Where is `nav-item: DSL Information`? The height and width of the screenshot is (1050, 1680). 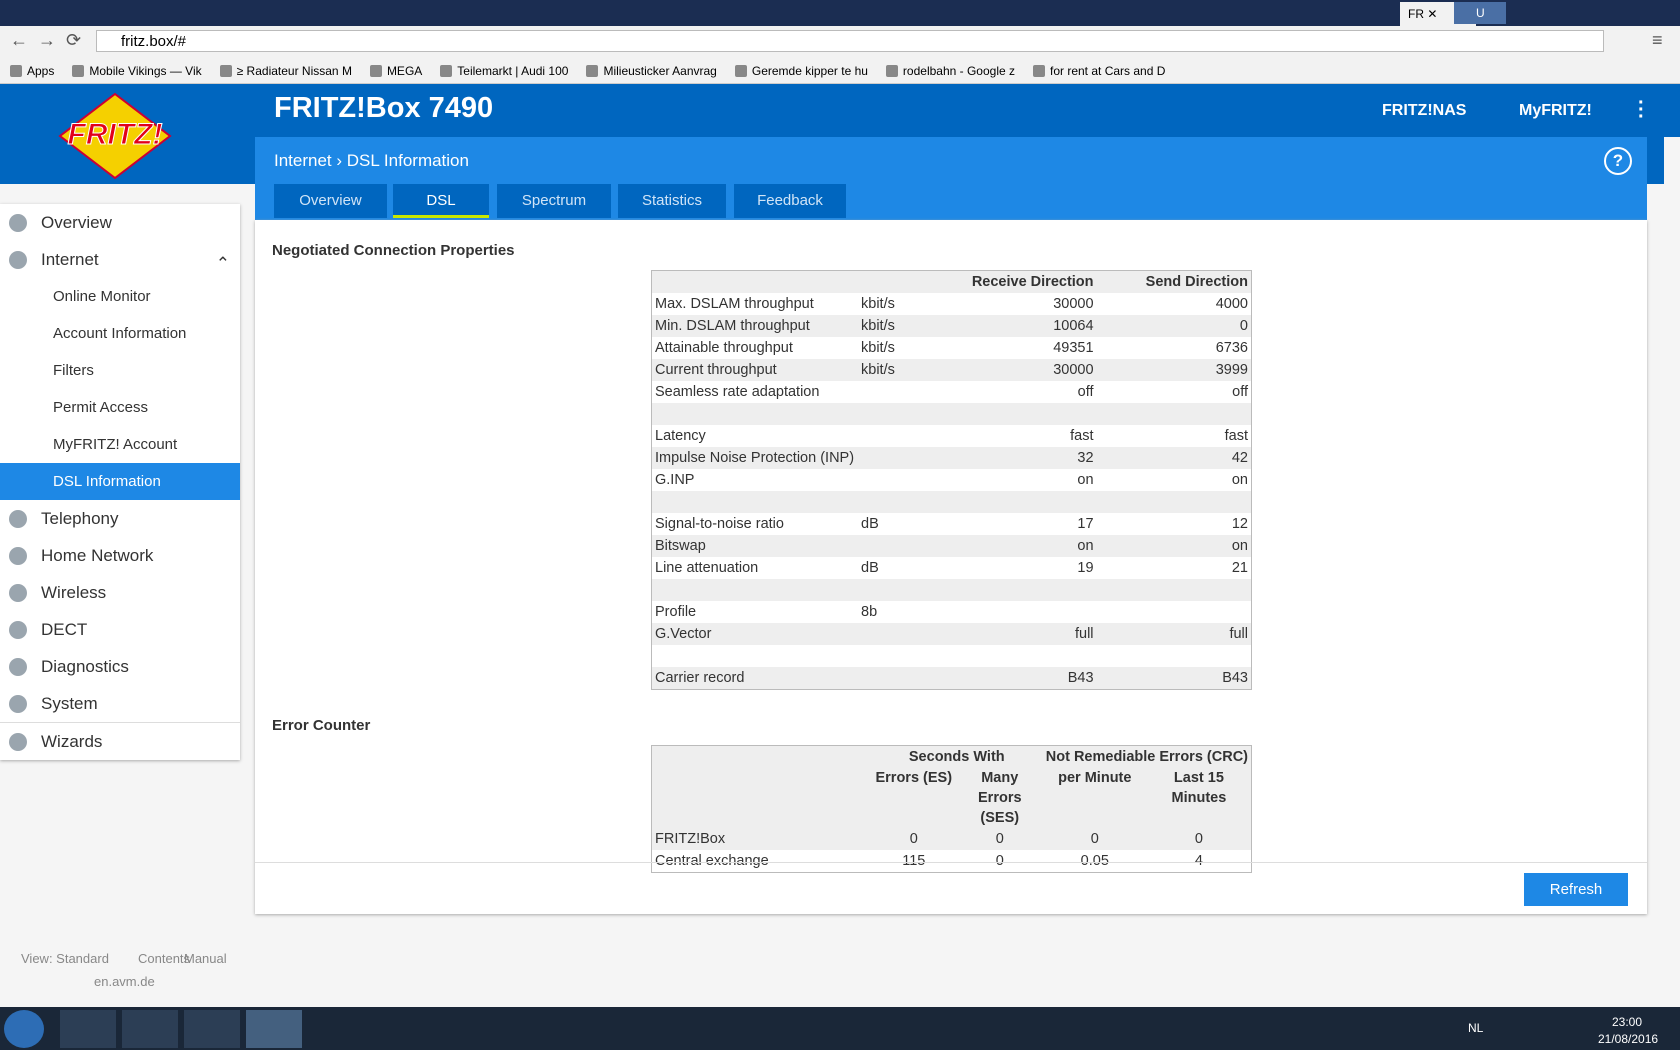
nav-item: DSL Information is located at coordinates (120, 481).